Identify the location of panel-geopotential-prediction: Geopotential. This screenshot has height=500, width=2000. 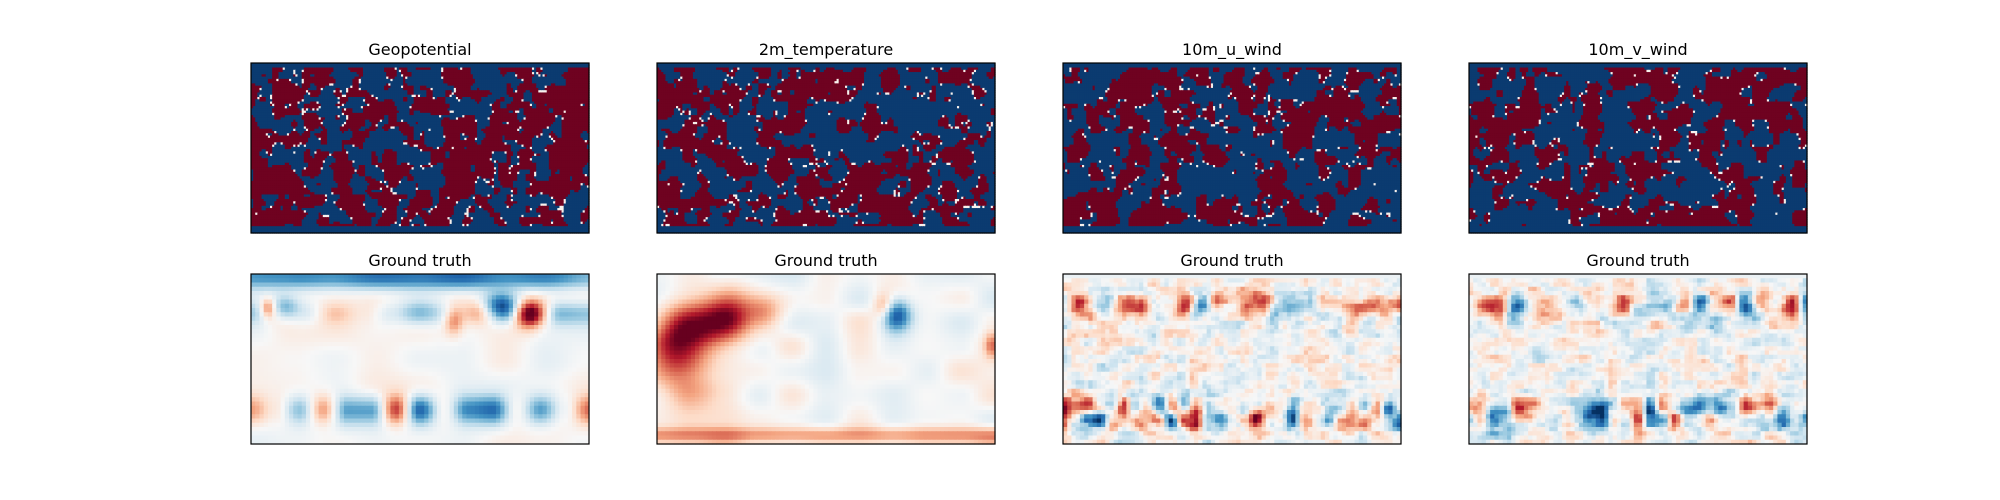
(420, 137).